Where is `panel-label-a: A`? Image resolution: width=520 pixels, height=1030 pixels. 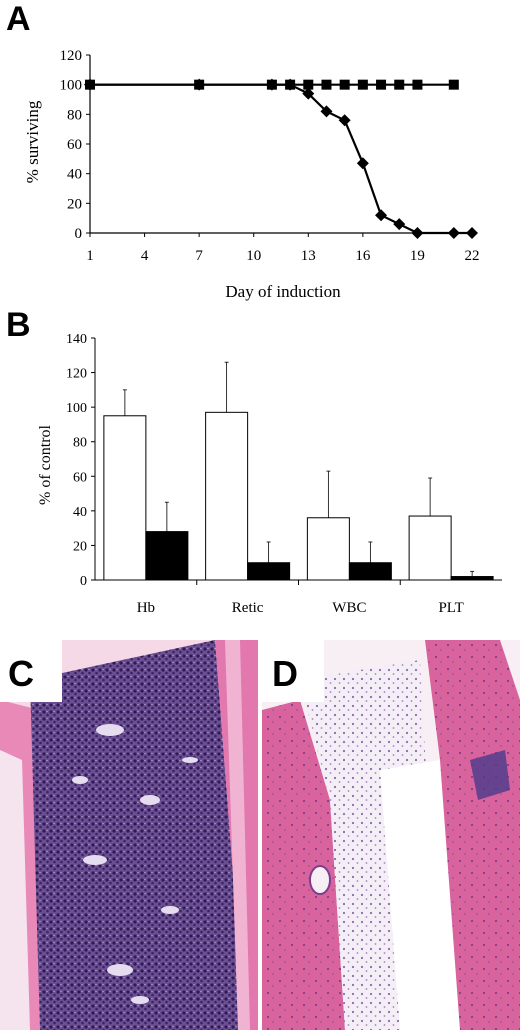 panel-label-a: A is located at coordinates (18, 19).